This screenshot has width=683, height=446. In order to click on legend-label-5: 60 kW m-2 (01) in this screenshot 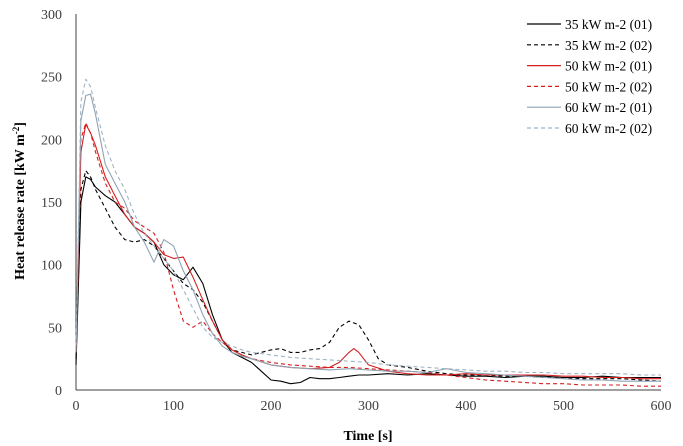, I will do `click(608, 107)`.